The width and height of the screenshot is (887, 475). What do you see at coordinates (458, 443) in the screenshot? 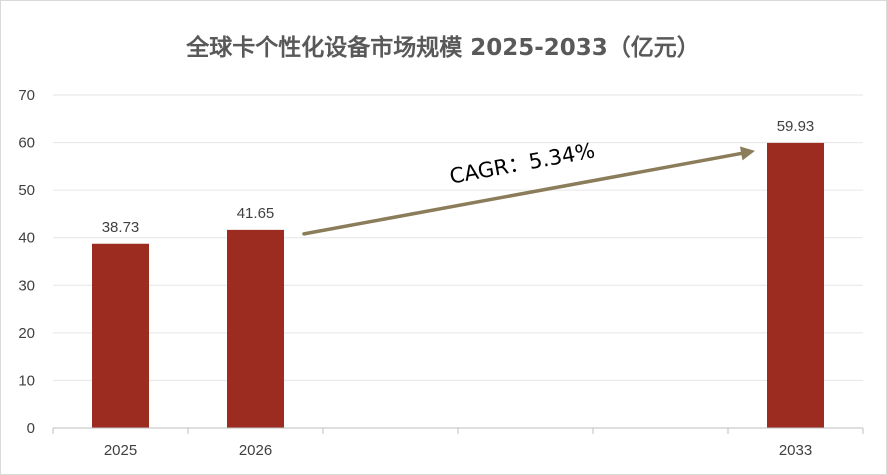
I see `x-axis: 2025 2026 2033` at bounding box center [458, 443].